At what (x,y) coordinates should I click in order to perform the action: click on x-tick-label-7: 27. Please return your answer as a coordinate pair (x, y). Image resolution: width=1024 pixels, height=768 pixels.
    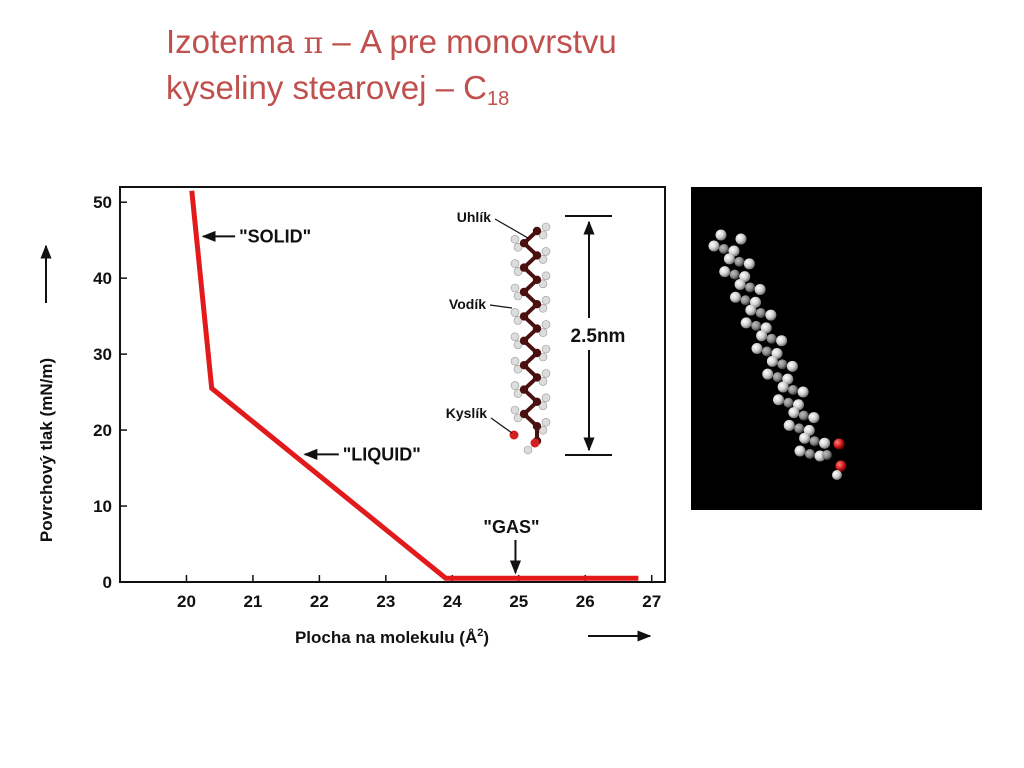
    Looking at the image, I should click on (651, 601).